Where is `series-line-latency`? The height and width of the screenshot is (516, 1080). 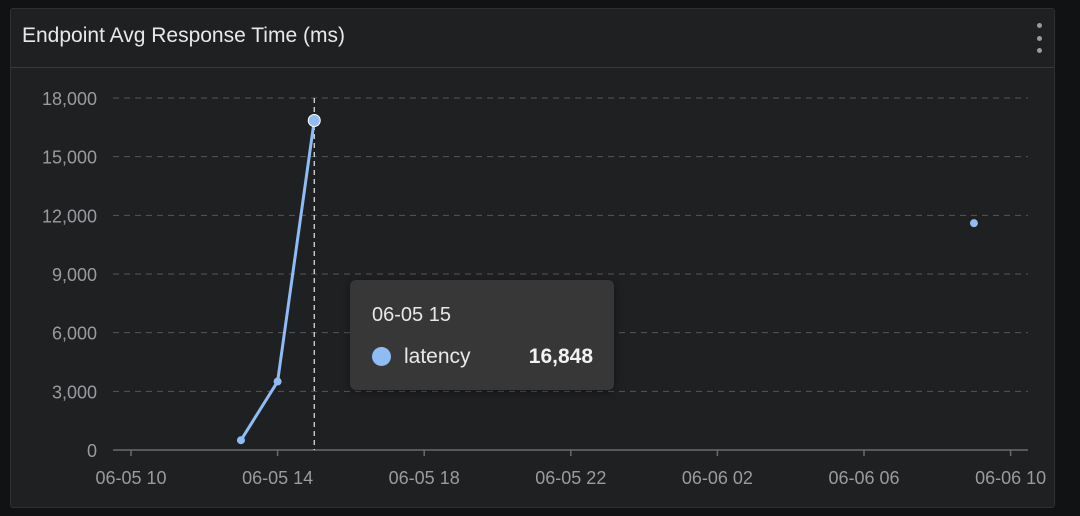
series-line-latency is located at coordinates (277, 280).